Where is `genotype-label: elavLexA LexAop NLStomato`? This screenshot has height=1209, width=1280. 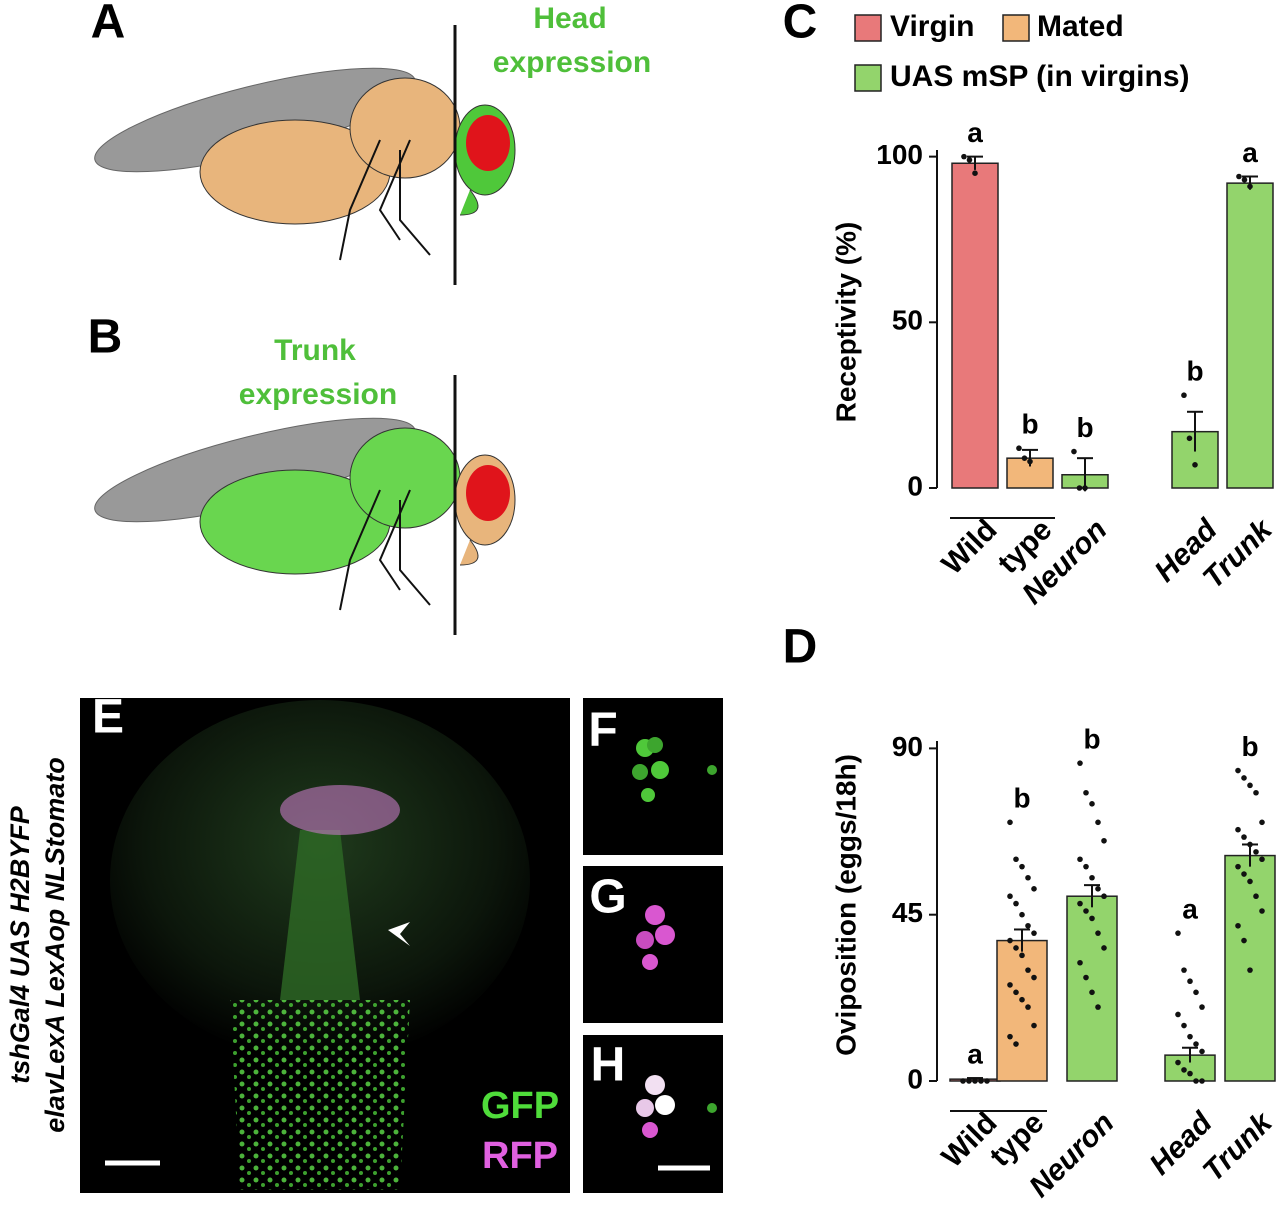 genotype-label: elavLexA LexAop NLStomato is located at coordinates (55, 945).